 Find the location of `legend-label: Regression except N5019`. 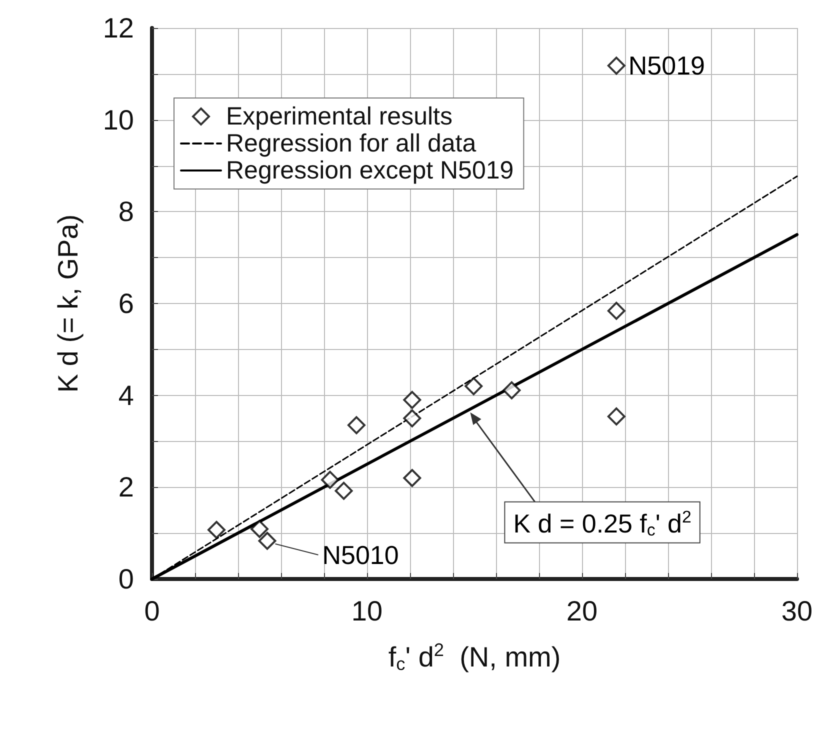

legend-label: Regression except N5019 is located at coordinates (370, 170).